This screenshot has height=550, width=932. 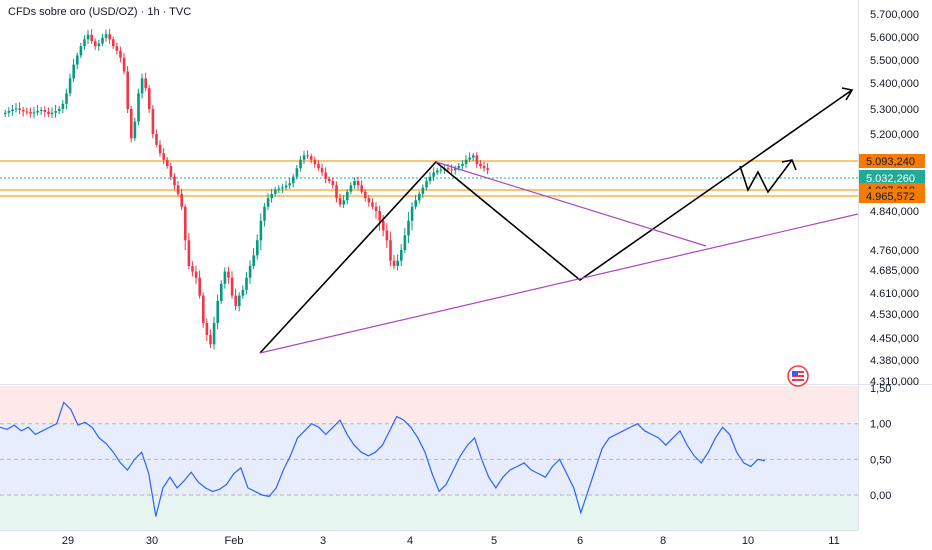 I want to click on us-flag-icon, so click(x=798, y=376).